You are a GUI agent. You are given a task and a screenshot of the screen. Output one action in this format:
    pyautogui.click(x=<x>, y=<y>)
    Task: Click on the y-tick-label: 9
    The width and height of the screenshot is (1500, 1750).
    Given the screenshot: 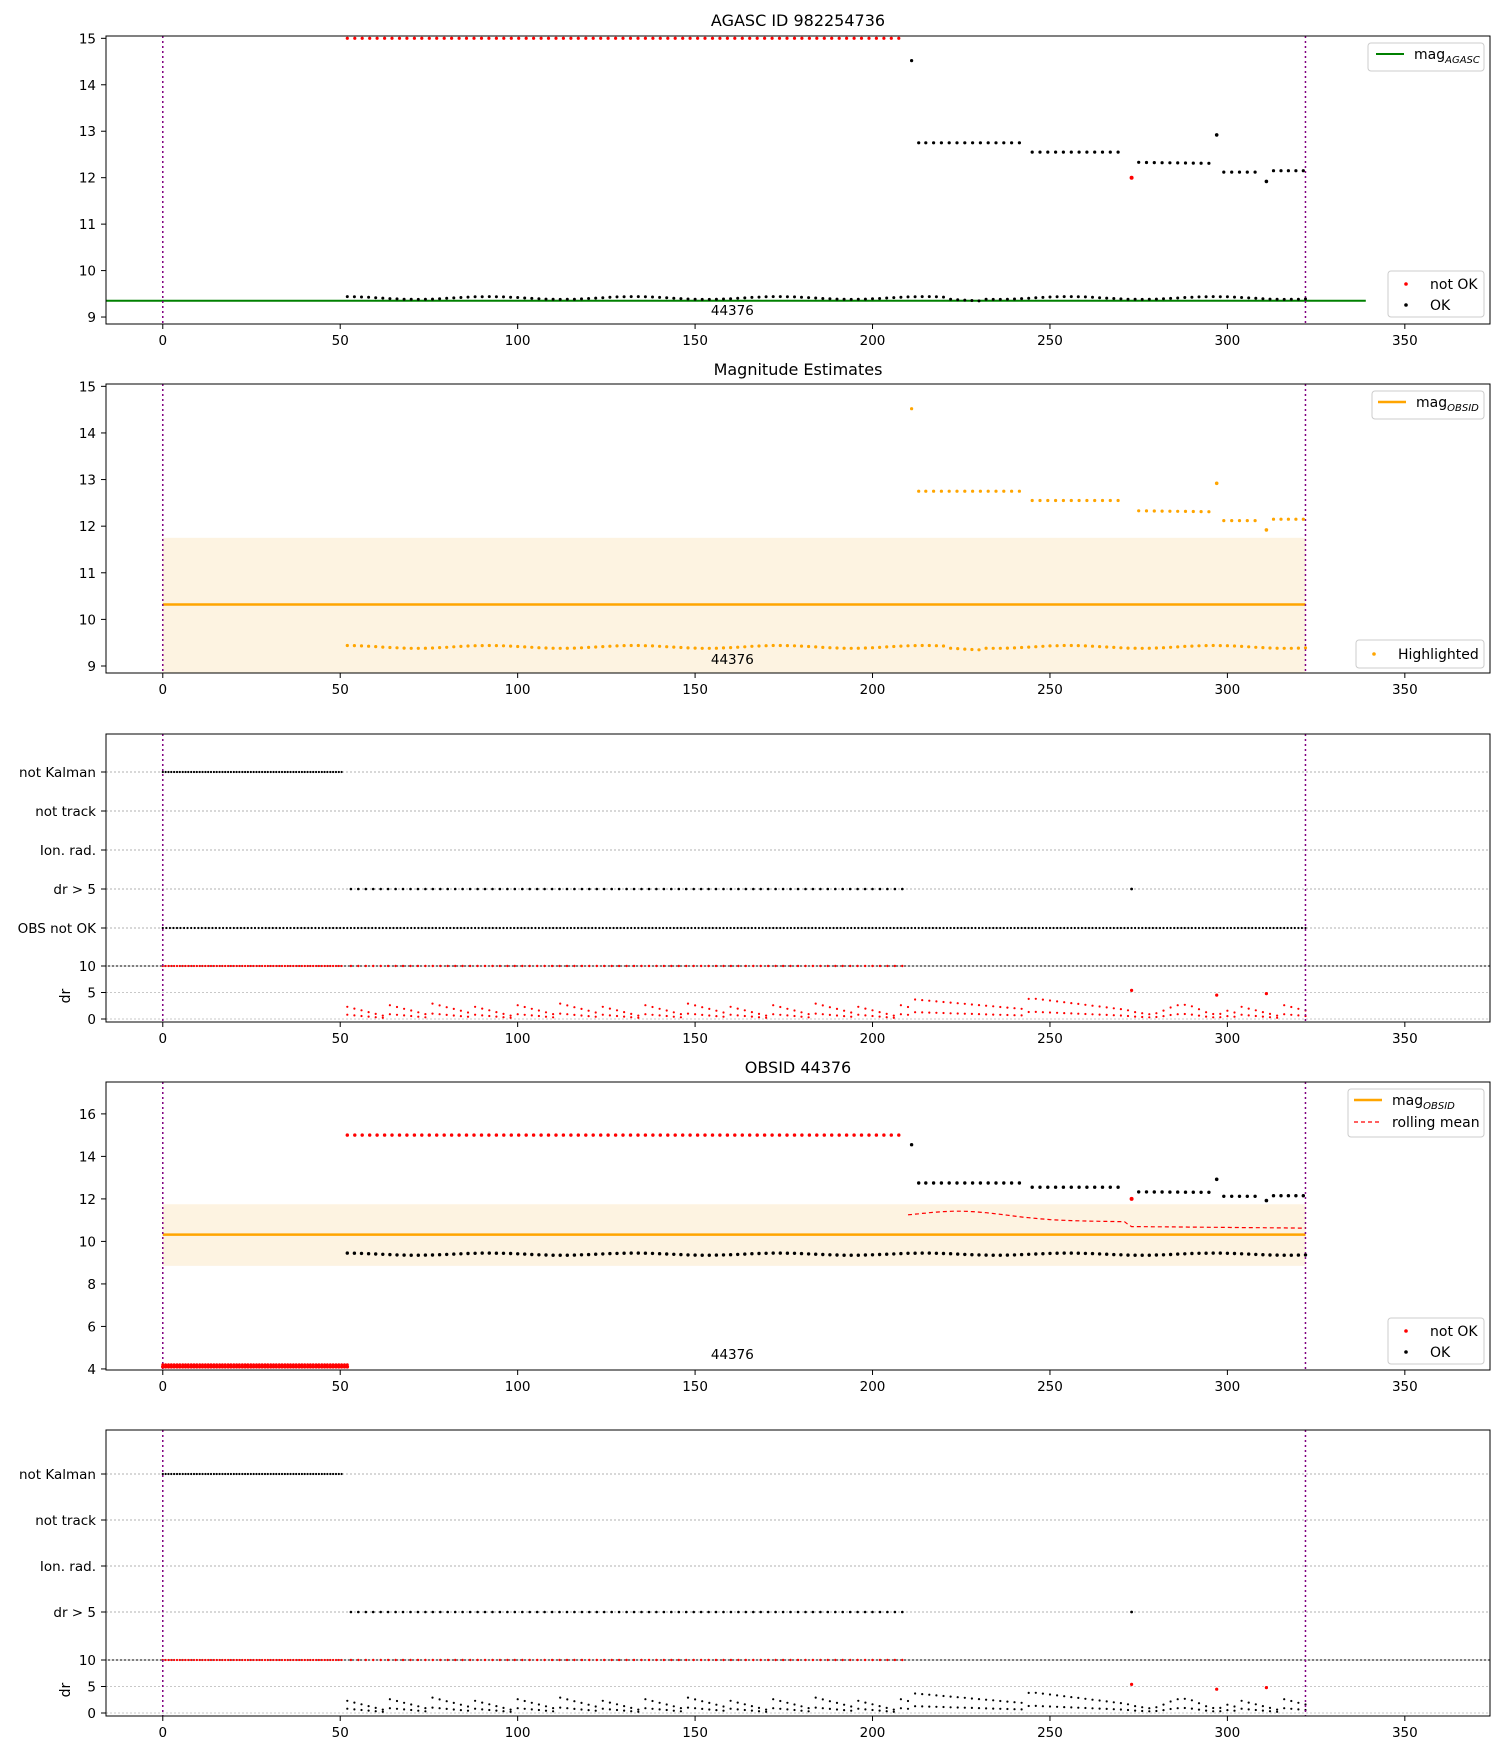 What is the action you would take?
    pyautogui.click(x=91, y=667)
    